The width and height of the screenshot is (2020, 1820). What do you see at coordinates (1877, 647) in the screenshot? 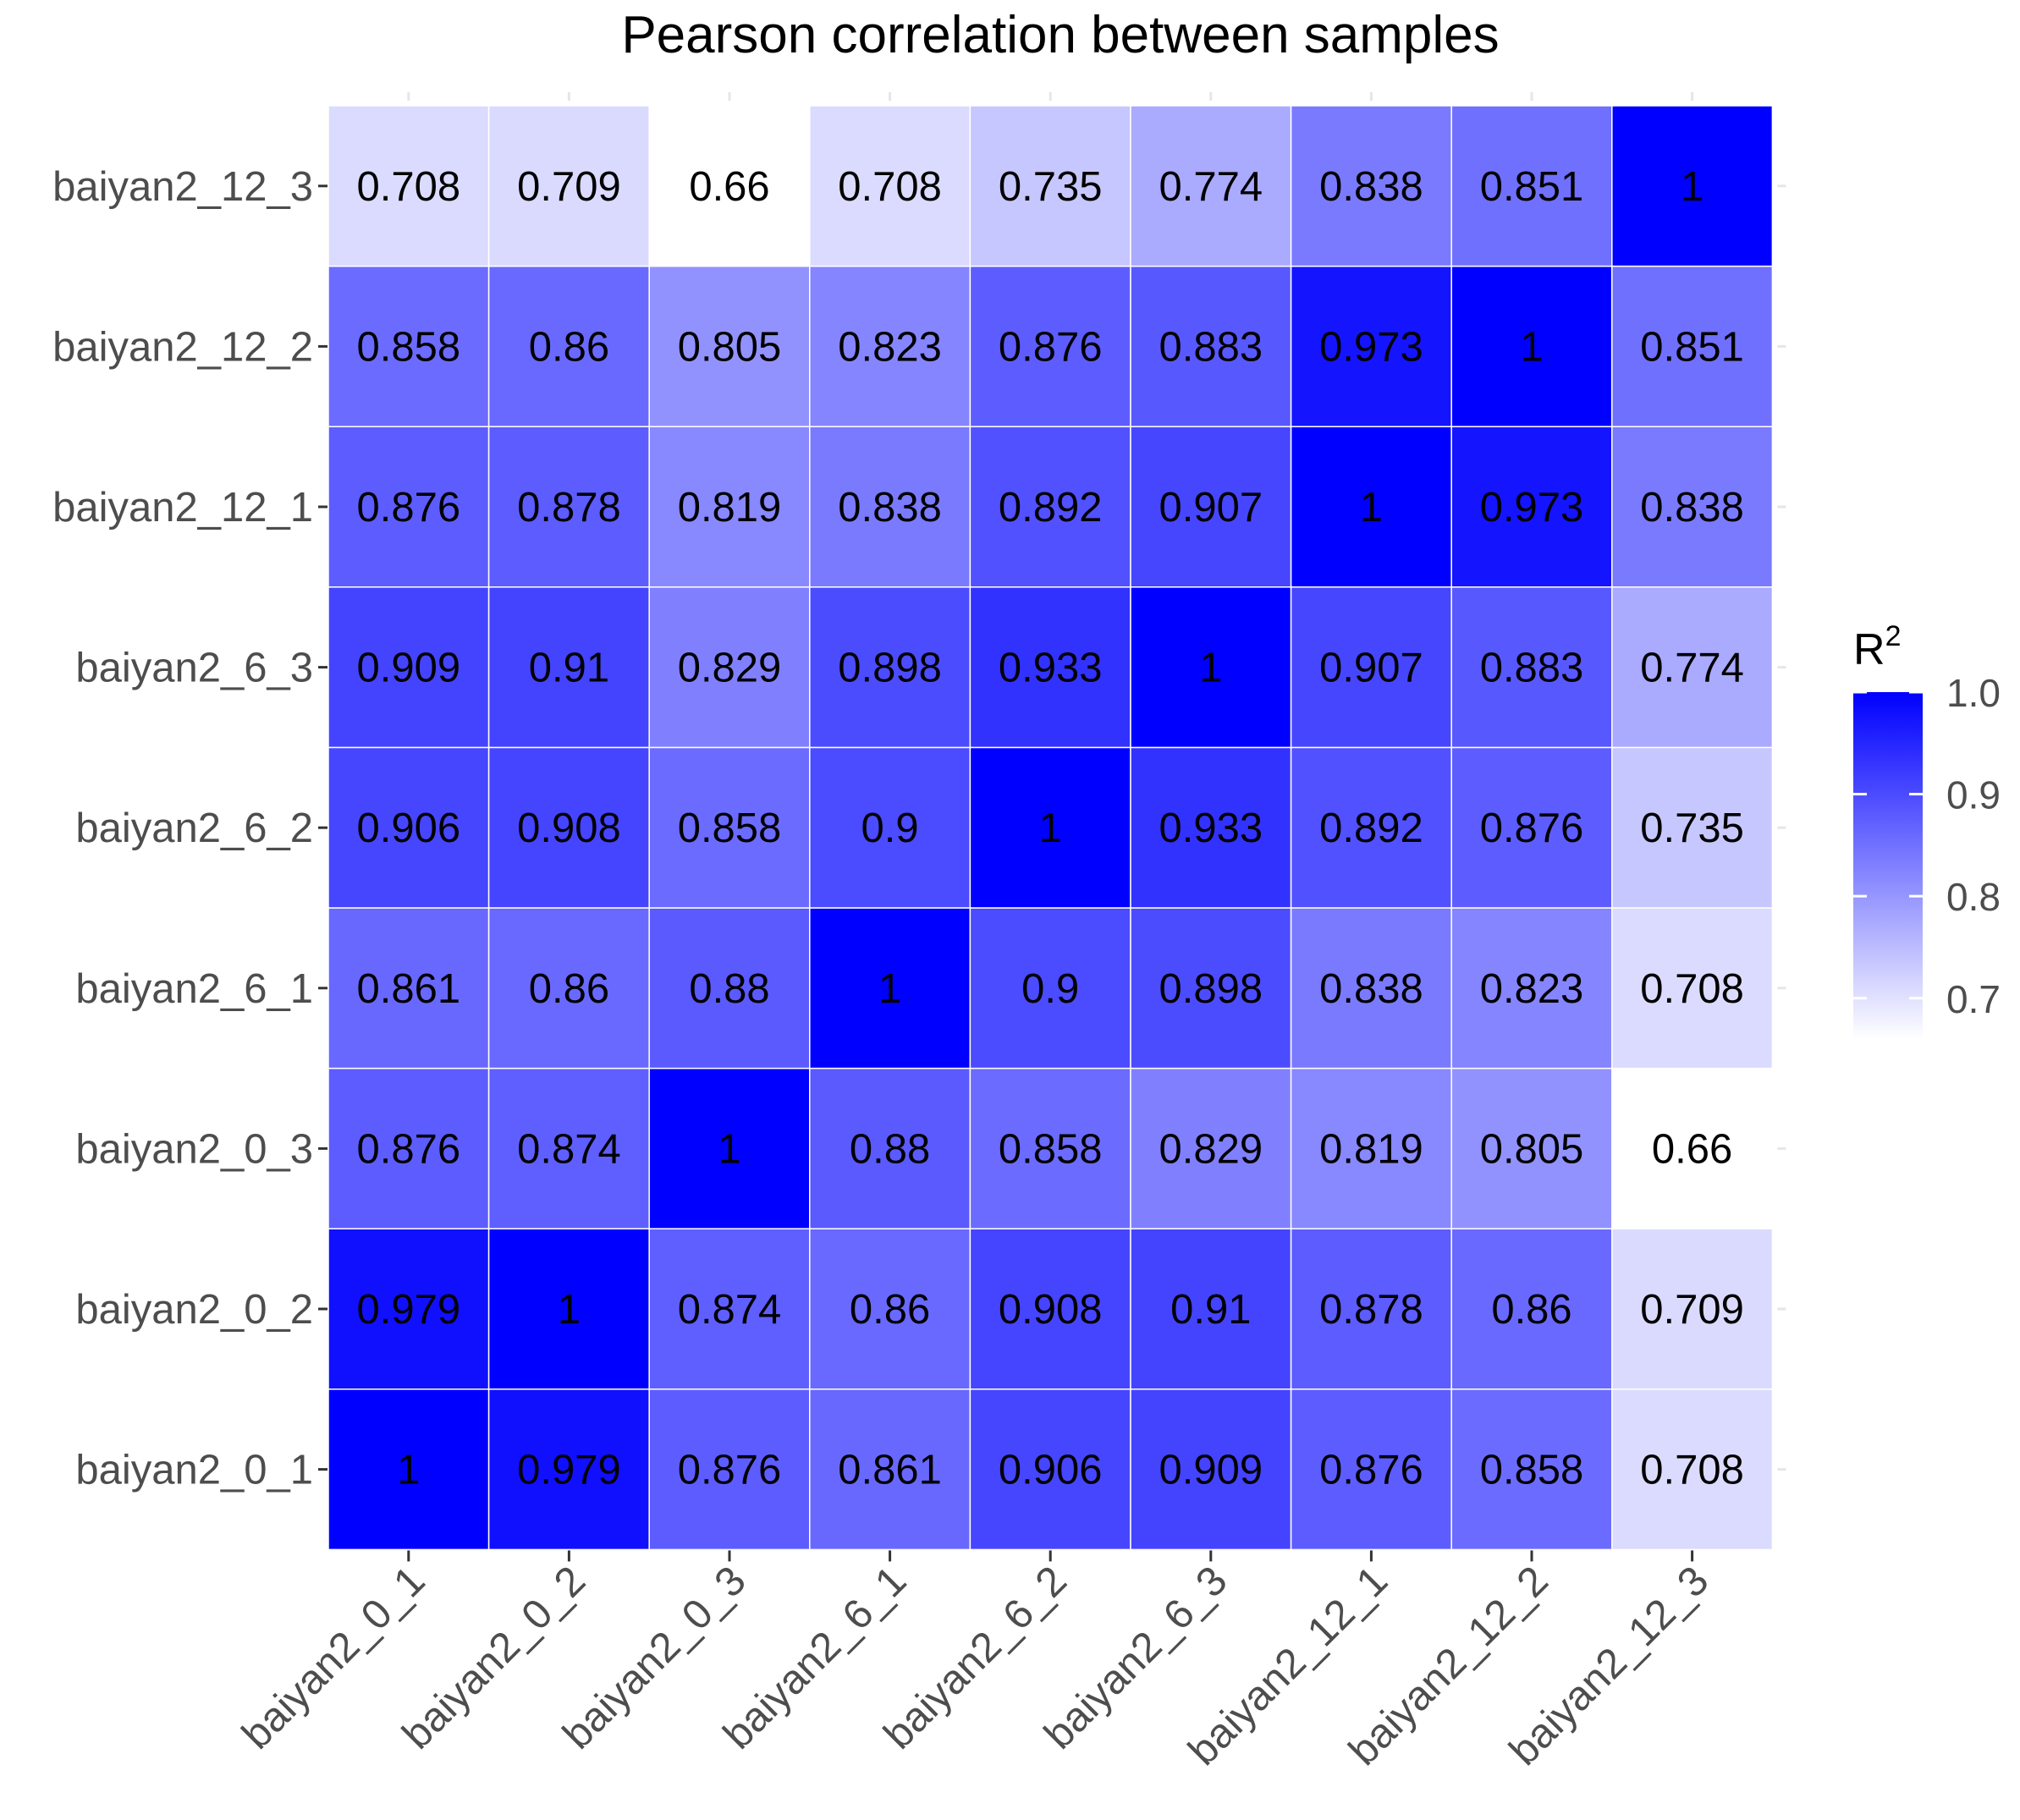
I see `legend-title: R2` at bounding box center [1877, 647].